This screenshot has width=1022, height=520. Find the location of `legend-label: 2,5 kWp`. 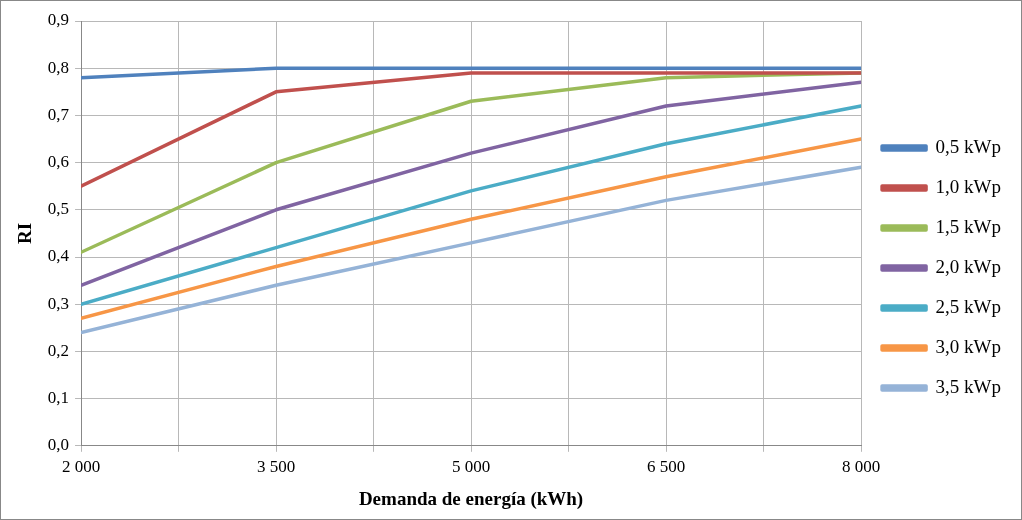

legend-label: 2,5 kWp is located at coordinates (968, 306).